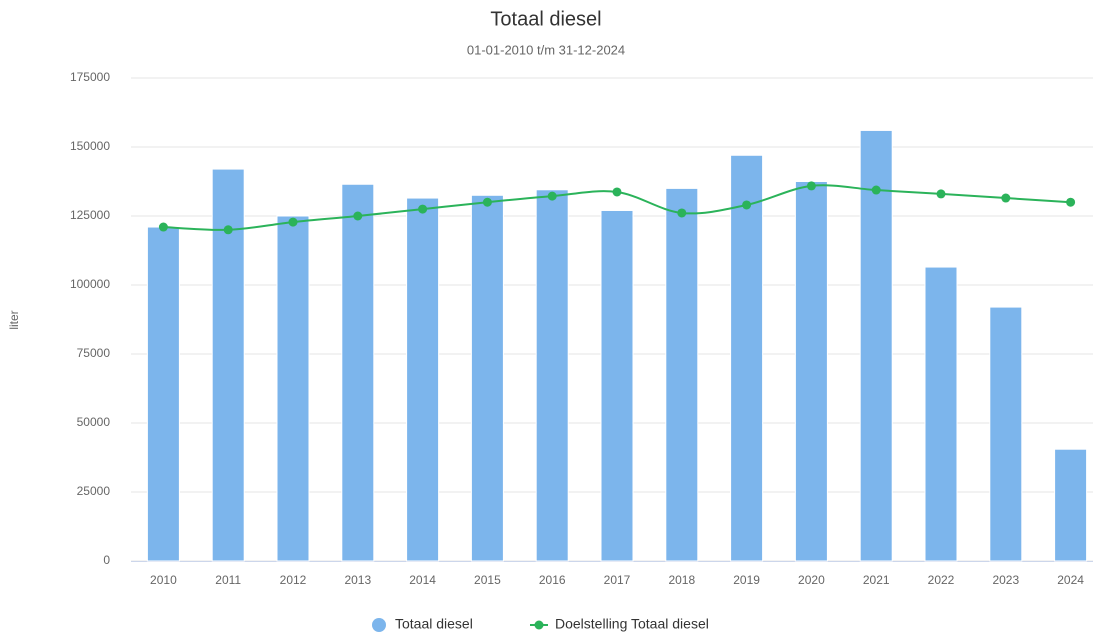  What do you see at coordinates (94, 491) in the screenshot?
I see `y-tick-label: 25000` at bounding box center [94, 491].